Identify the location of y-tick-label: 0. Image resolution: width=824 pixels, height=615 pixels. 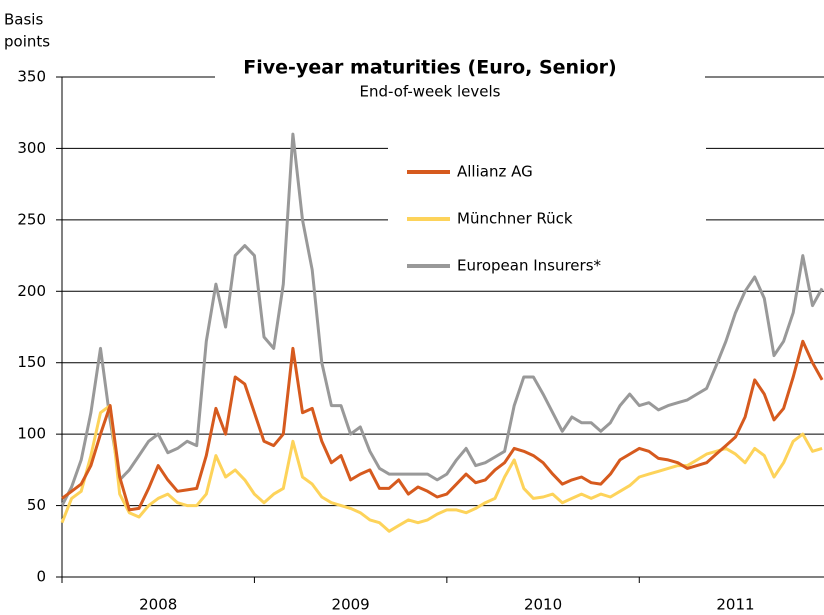
(41, 577).